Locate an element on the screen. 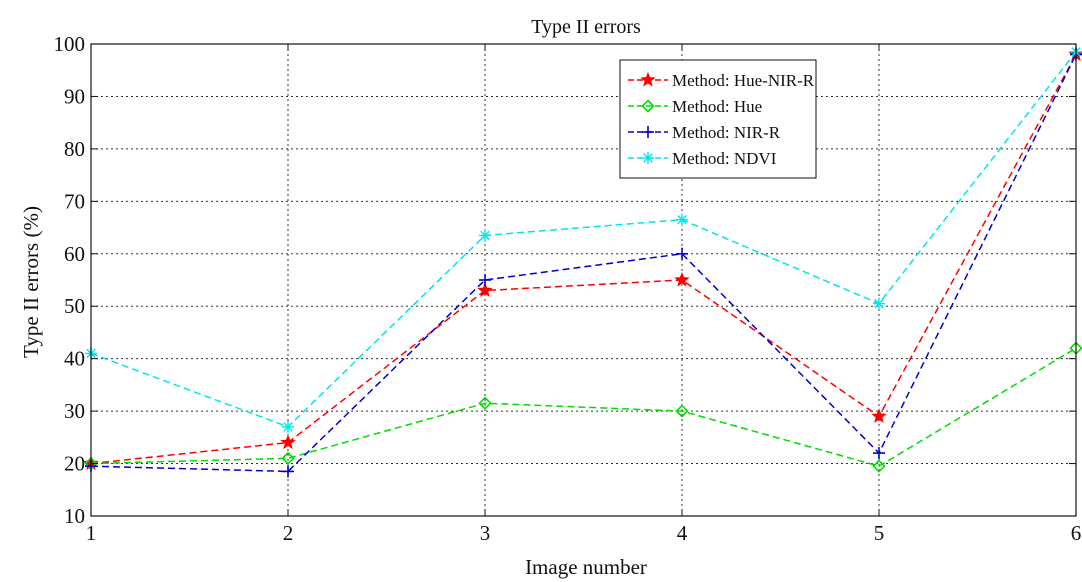 Image resolution: width=1082 pixels, height=582 pixels. y-tick-label: 60 is located at coordinates (74, 254).